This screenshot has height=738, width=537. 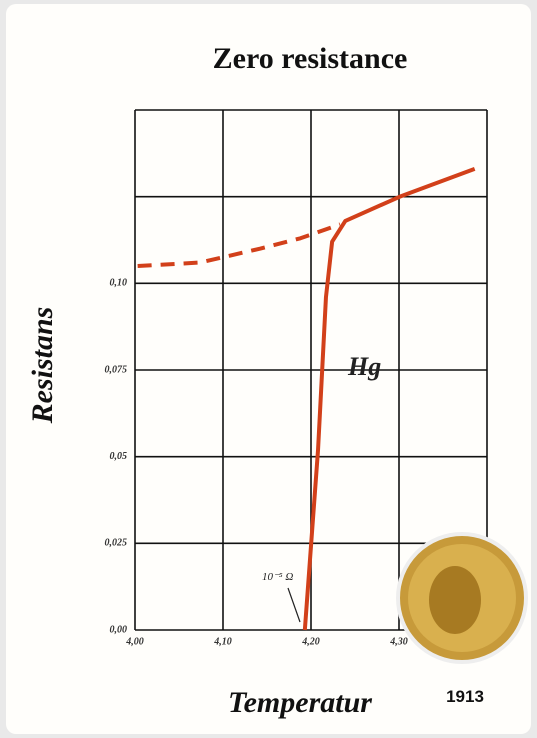 What do you see at coordinates (300, 702) in the screenshot?
I see `x-axis-label: Temperatur` at bounding box center [300, 702].